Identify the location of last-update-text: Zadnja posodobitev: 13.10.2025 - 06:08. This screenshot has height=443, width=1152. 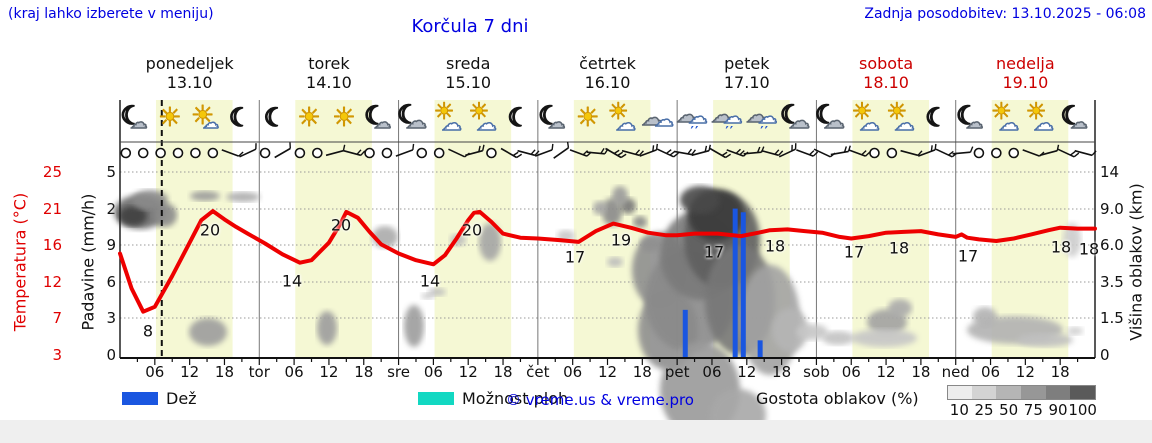
(1005, 14).